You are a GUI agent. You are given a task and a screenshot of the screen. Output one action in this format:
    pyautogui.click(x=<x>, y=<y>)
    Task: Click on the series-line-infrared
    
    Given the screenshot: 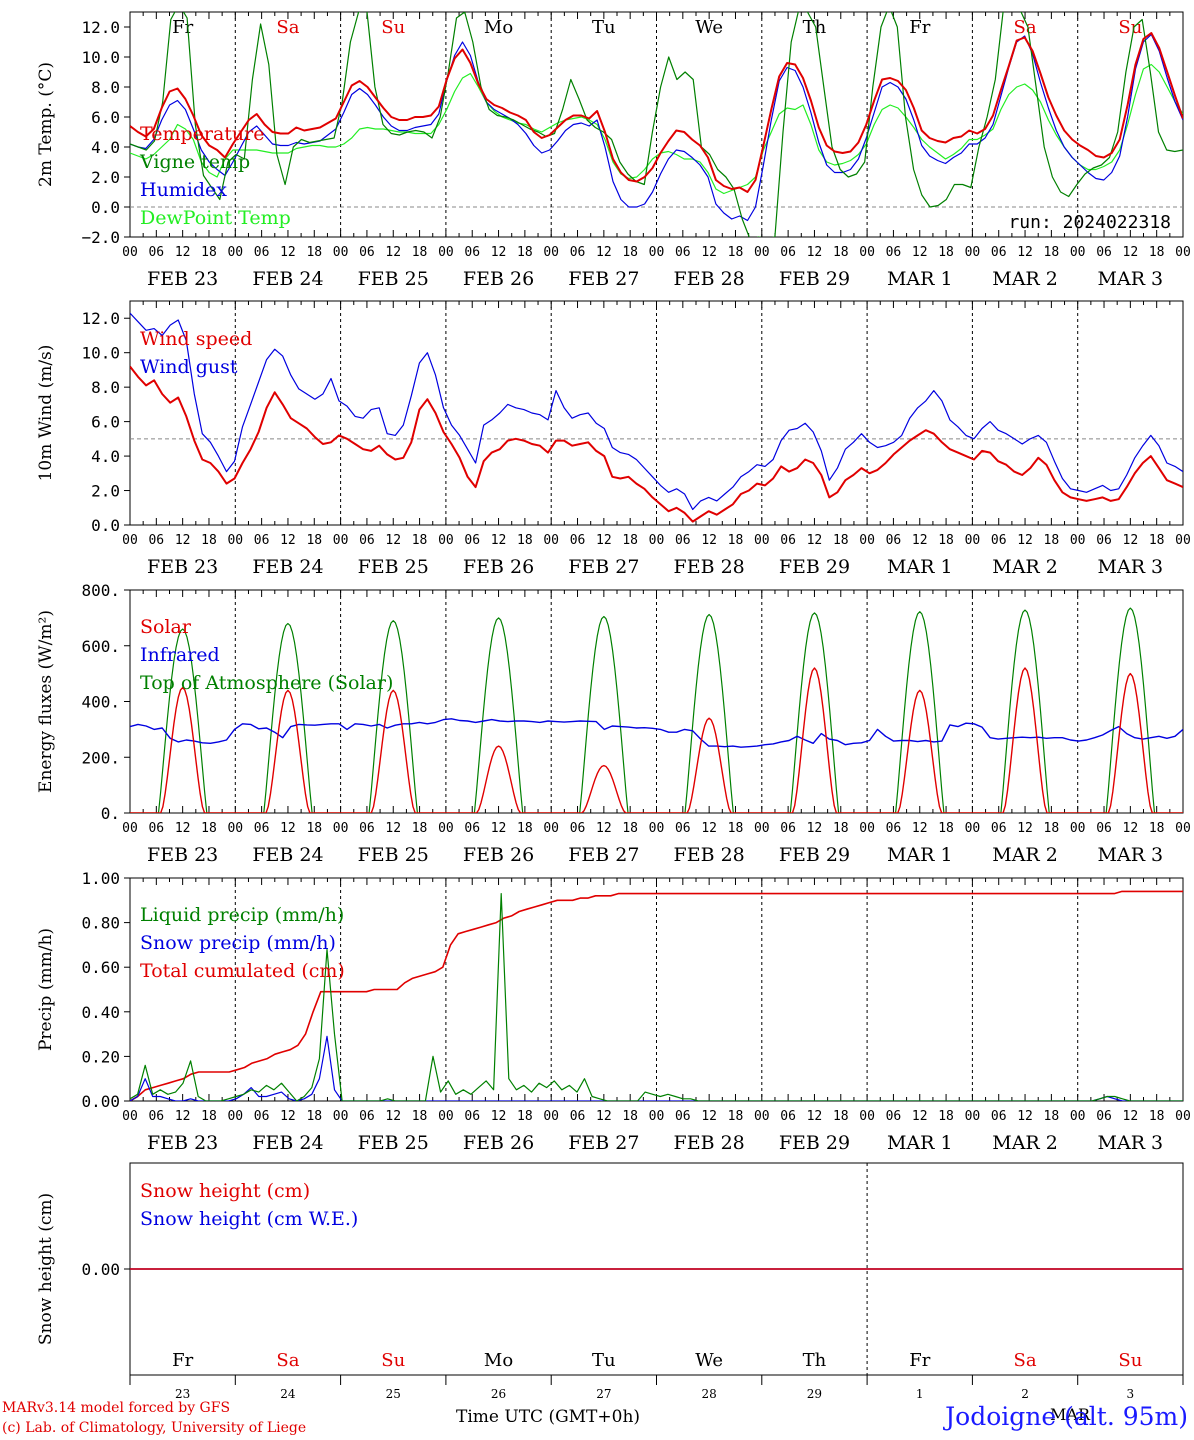 What is the action you would take?
    pyautogui.click(x=656, y=733)
    